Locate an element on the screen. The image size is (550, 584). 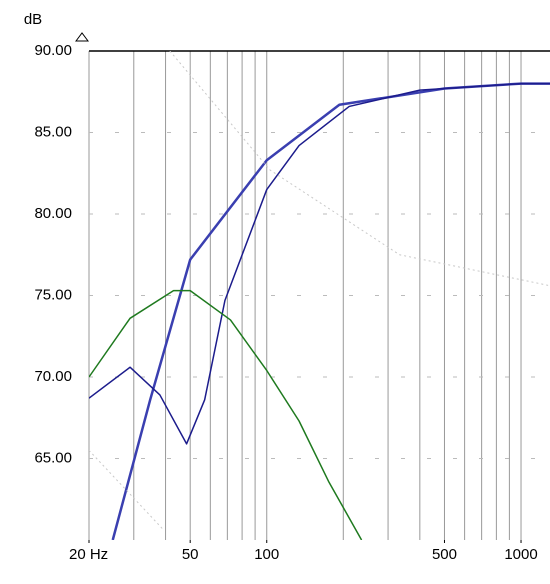
axis-marker is located at coordinates (82, 37).